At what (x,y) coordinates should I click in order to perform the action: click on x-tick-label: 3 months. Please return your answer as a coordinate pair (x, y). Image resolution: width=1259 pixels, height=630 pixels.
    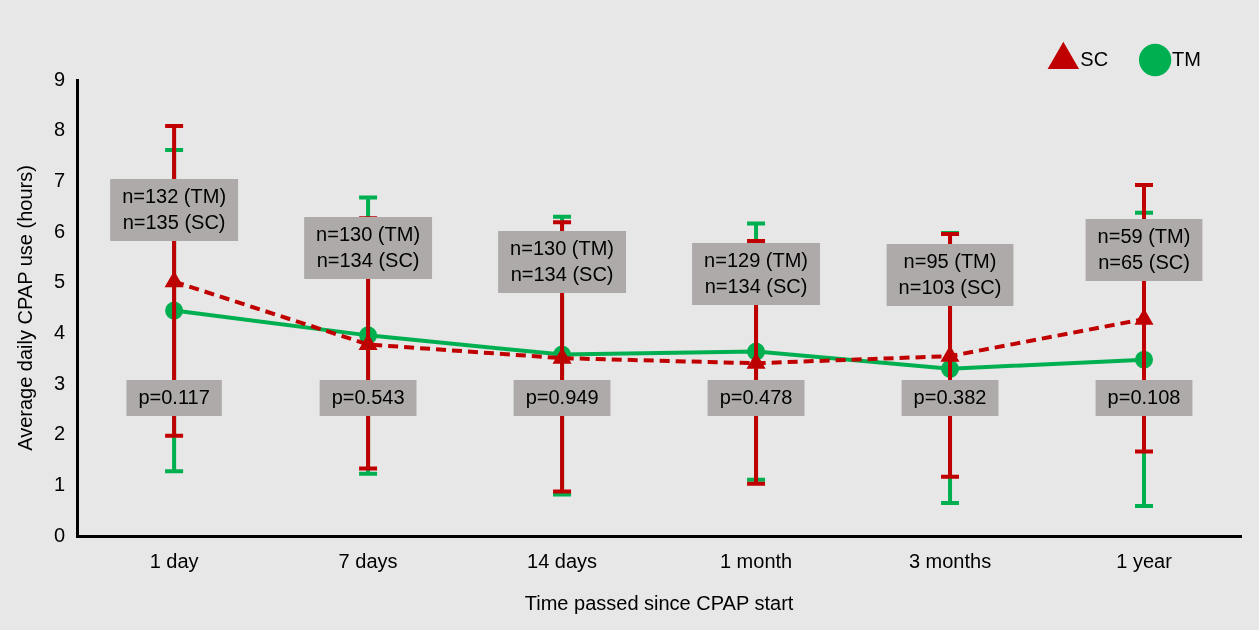
    Looking at the image, I should click on (950, 560).